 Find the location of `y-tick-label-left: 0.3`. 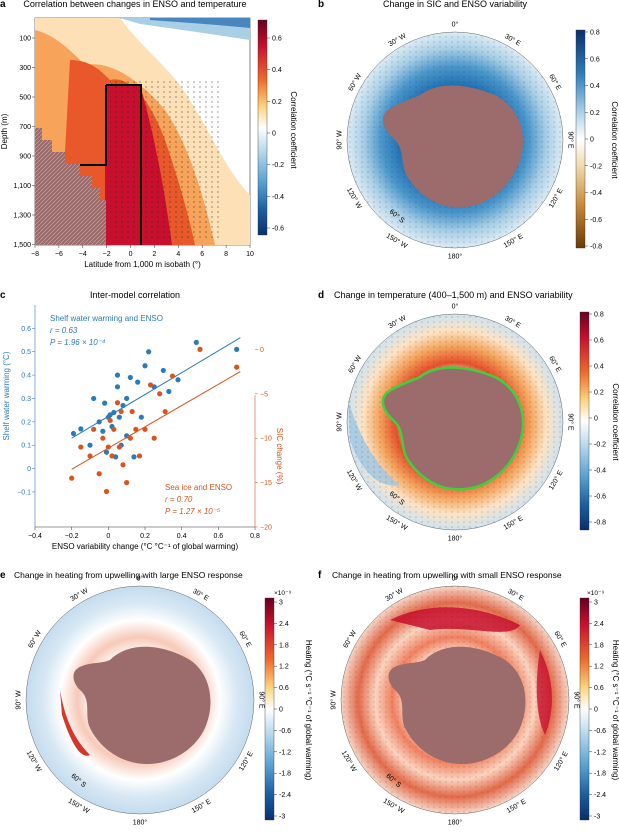

y-tick-label-left: 0.3 is located at coordinates (26, 399).